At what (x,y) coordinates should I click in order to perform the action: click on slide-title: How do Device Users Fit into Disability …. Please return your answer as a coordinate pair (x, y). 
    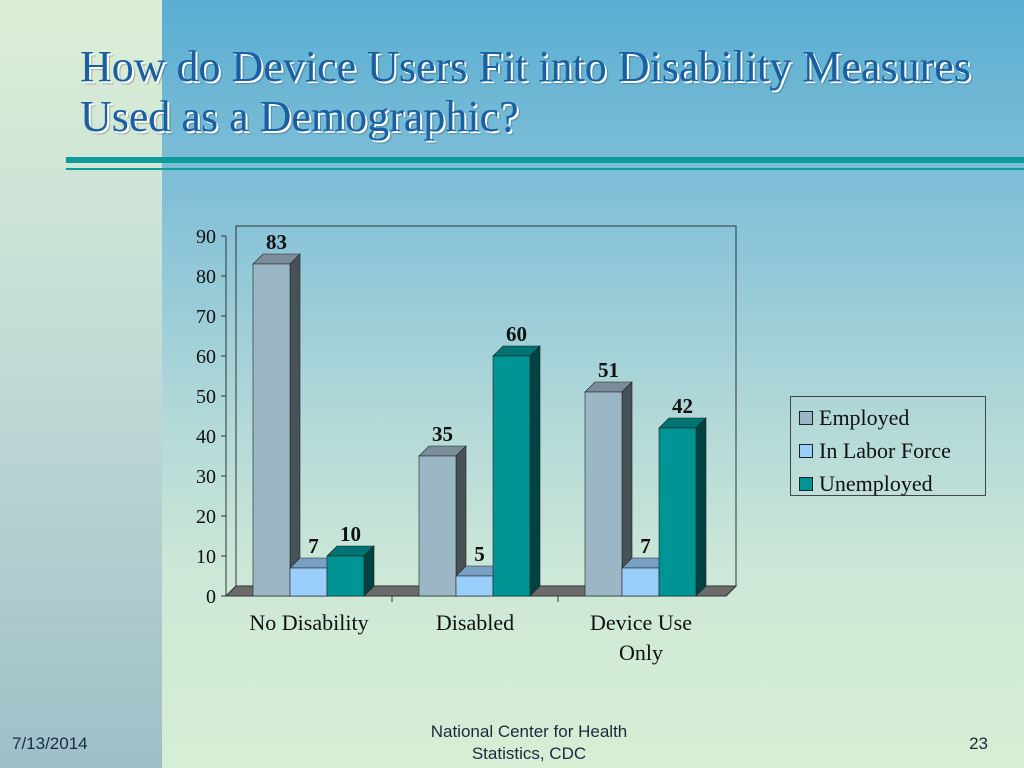
    Looking at the image, I should click on (525, 91).